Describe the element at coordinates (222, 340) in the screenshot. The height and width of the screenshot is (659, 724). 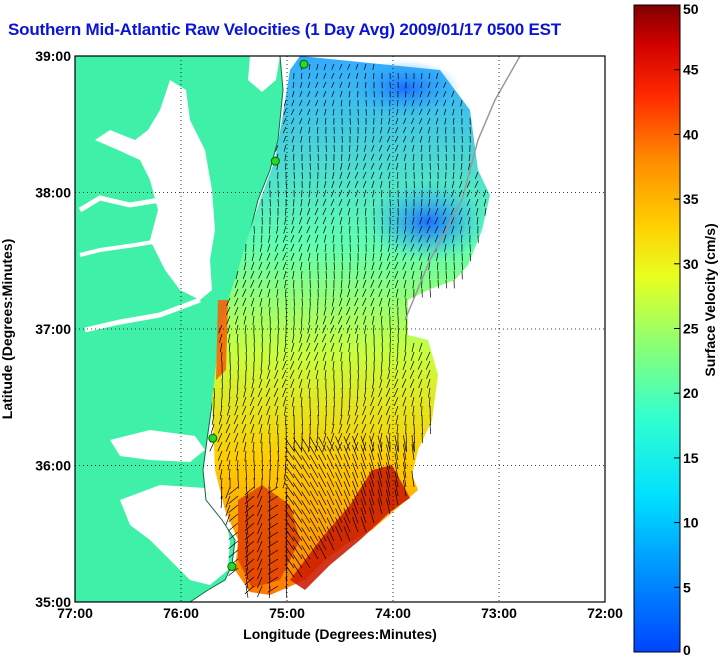
I see `velocity-fast-strip-nearshore` at that location.